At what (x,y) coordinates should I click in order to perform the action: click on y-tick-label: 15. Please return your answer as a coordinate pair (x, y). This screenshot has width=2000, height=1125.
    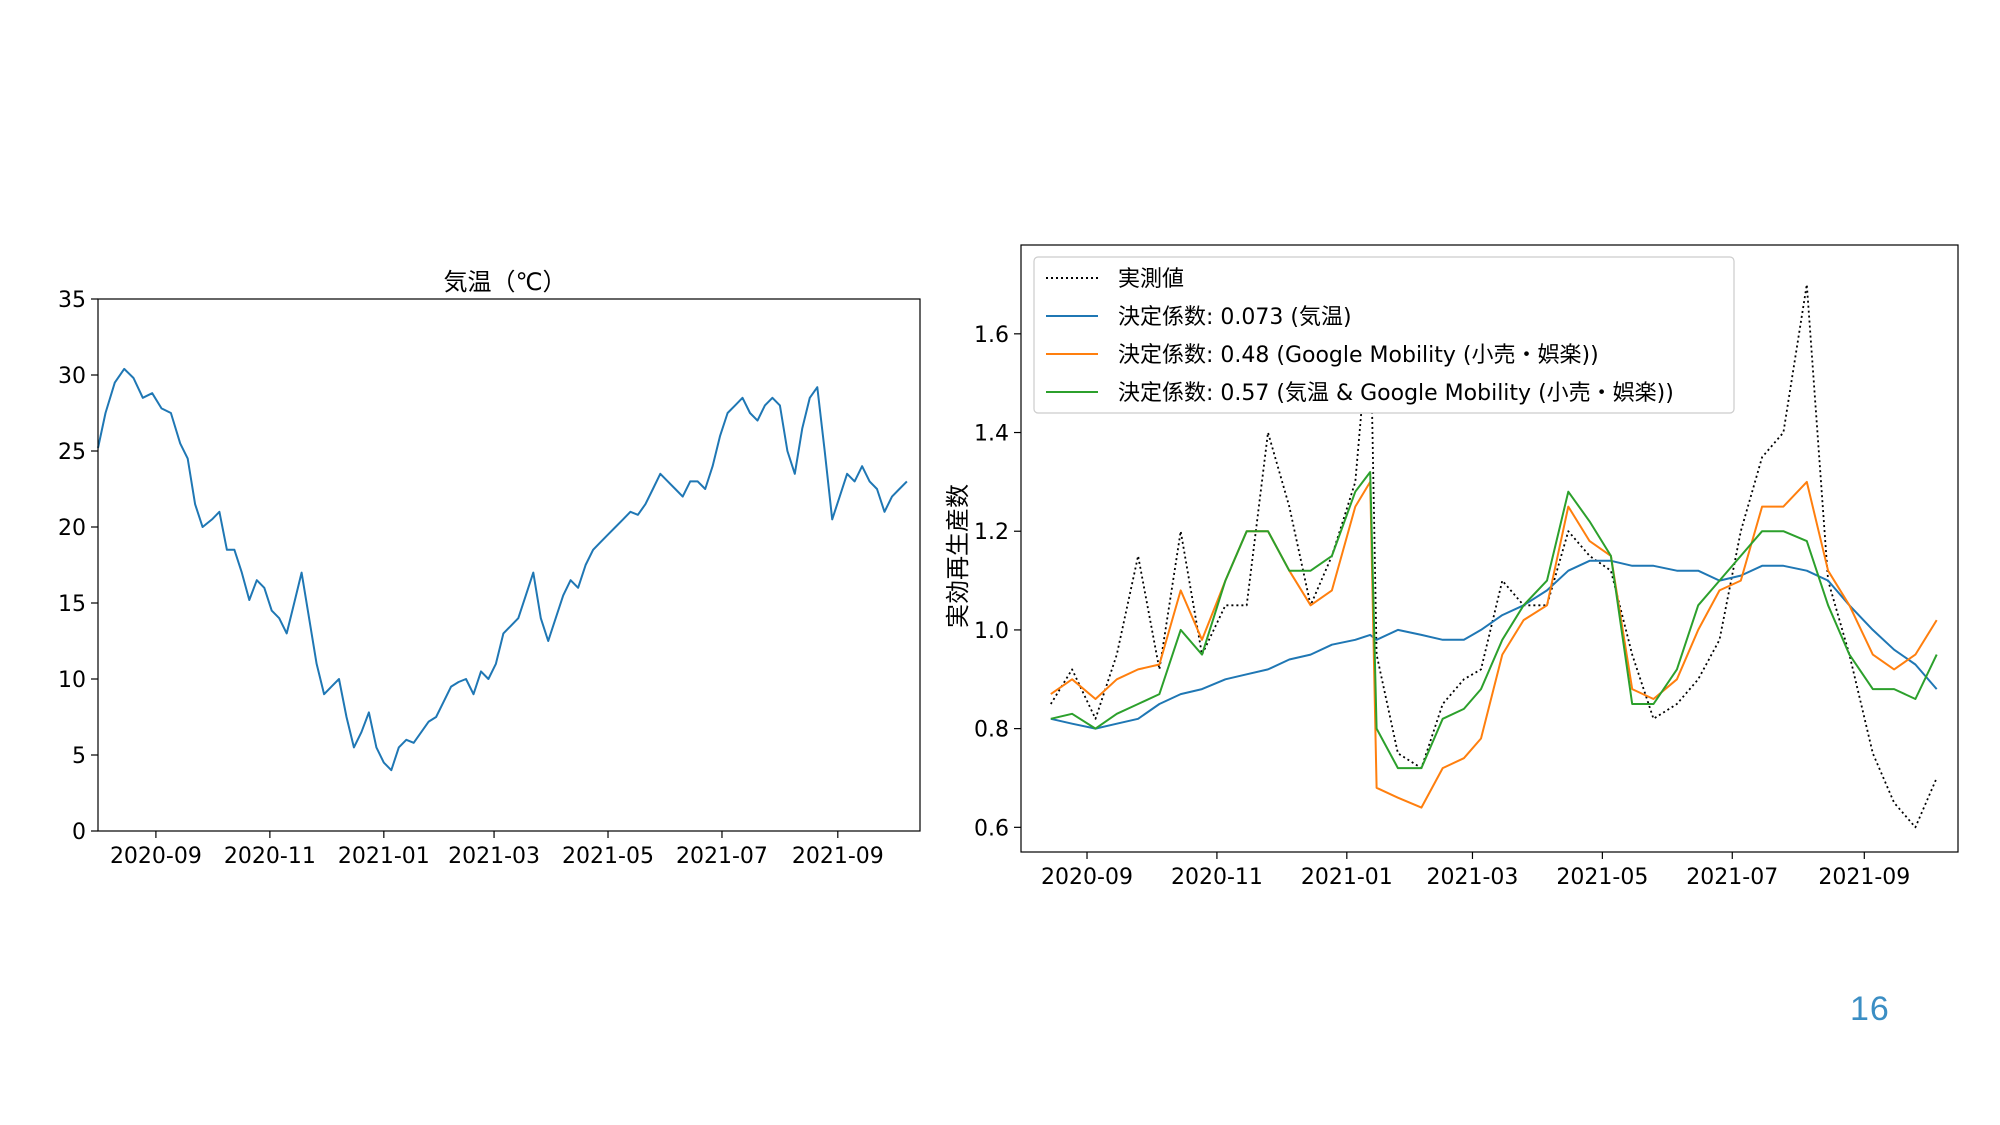
    Looking at the image, I should click on (72, 604).